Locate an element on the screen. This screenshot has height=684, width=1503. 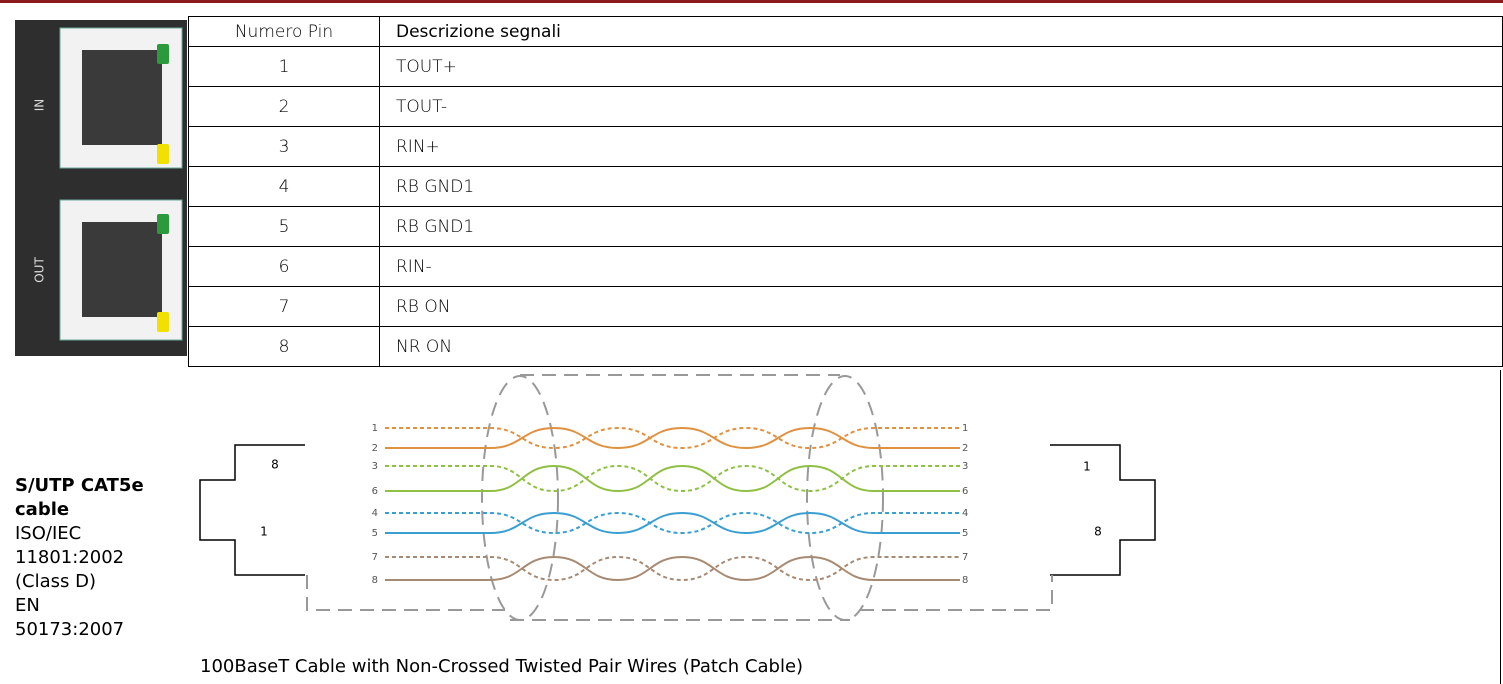
table-row: 8 NR ON is located at coordinates (845, 346).